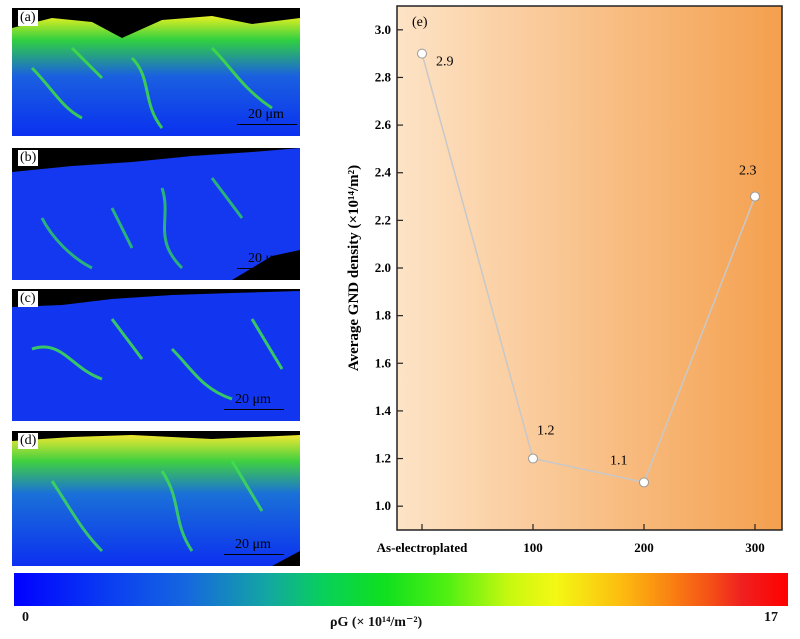 Image resolution: width=800 pixels, height=639 pixels. I want to click on y-tick-label: 1.0, so click(383, 505).